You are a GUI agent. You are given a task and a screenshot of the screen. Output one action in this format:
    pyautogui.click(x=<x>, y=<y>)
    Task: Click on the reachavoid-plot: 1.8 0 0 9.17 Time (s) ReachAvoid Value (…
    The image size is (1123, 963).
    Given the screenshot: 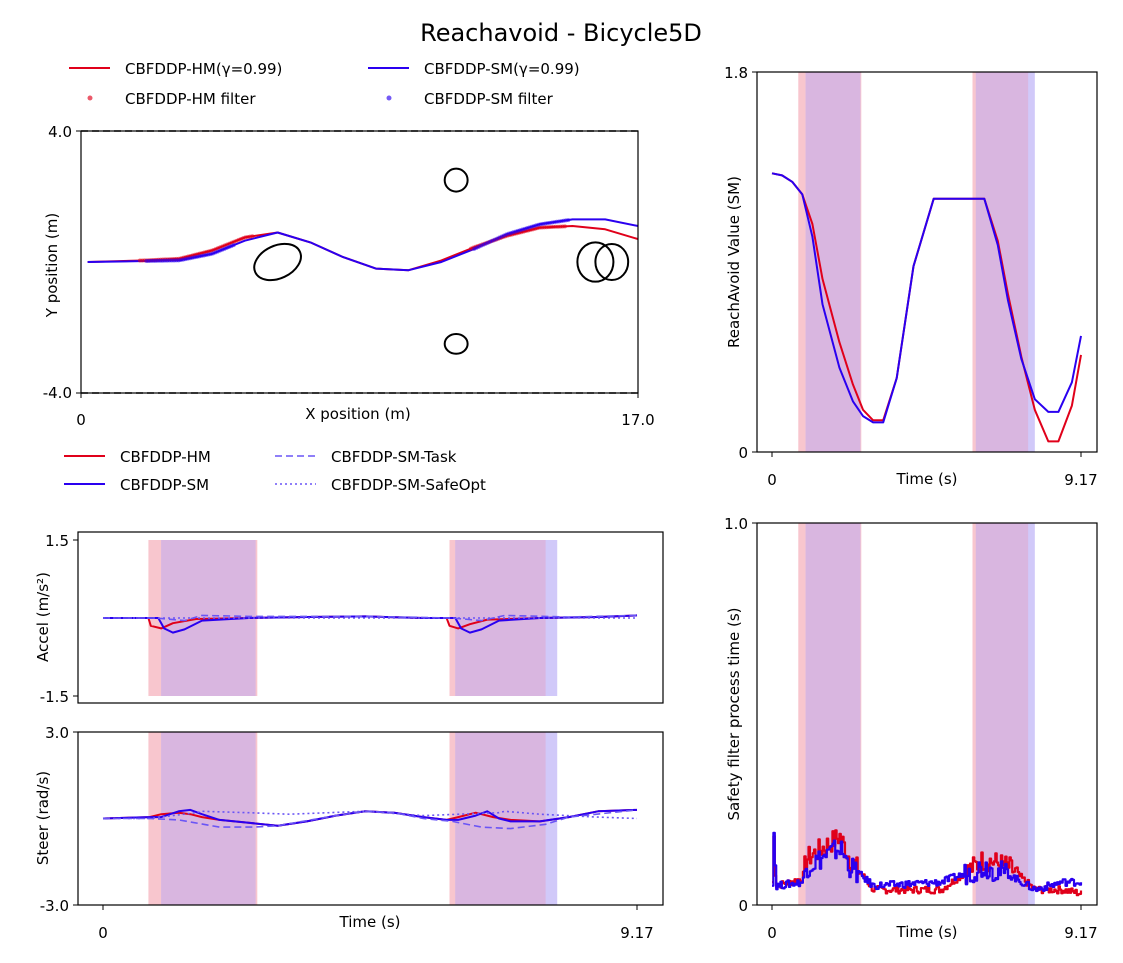 What is the action you would take?
    pyautogui.click(x=911, y=276)
    